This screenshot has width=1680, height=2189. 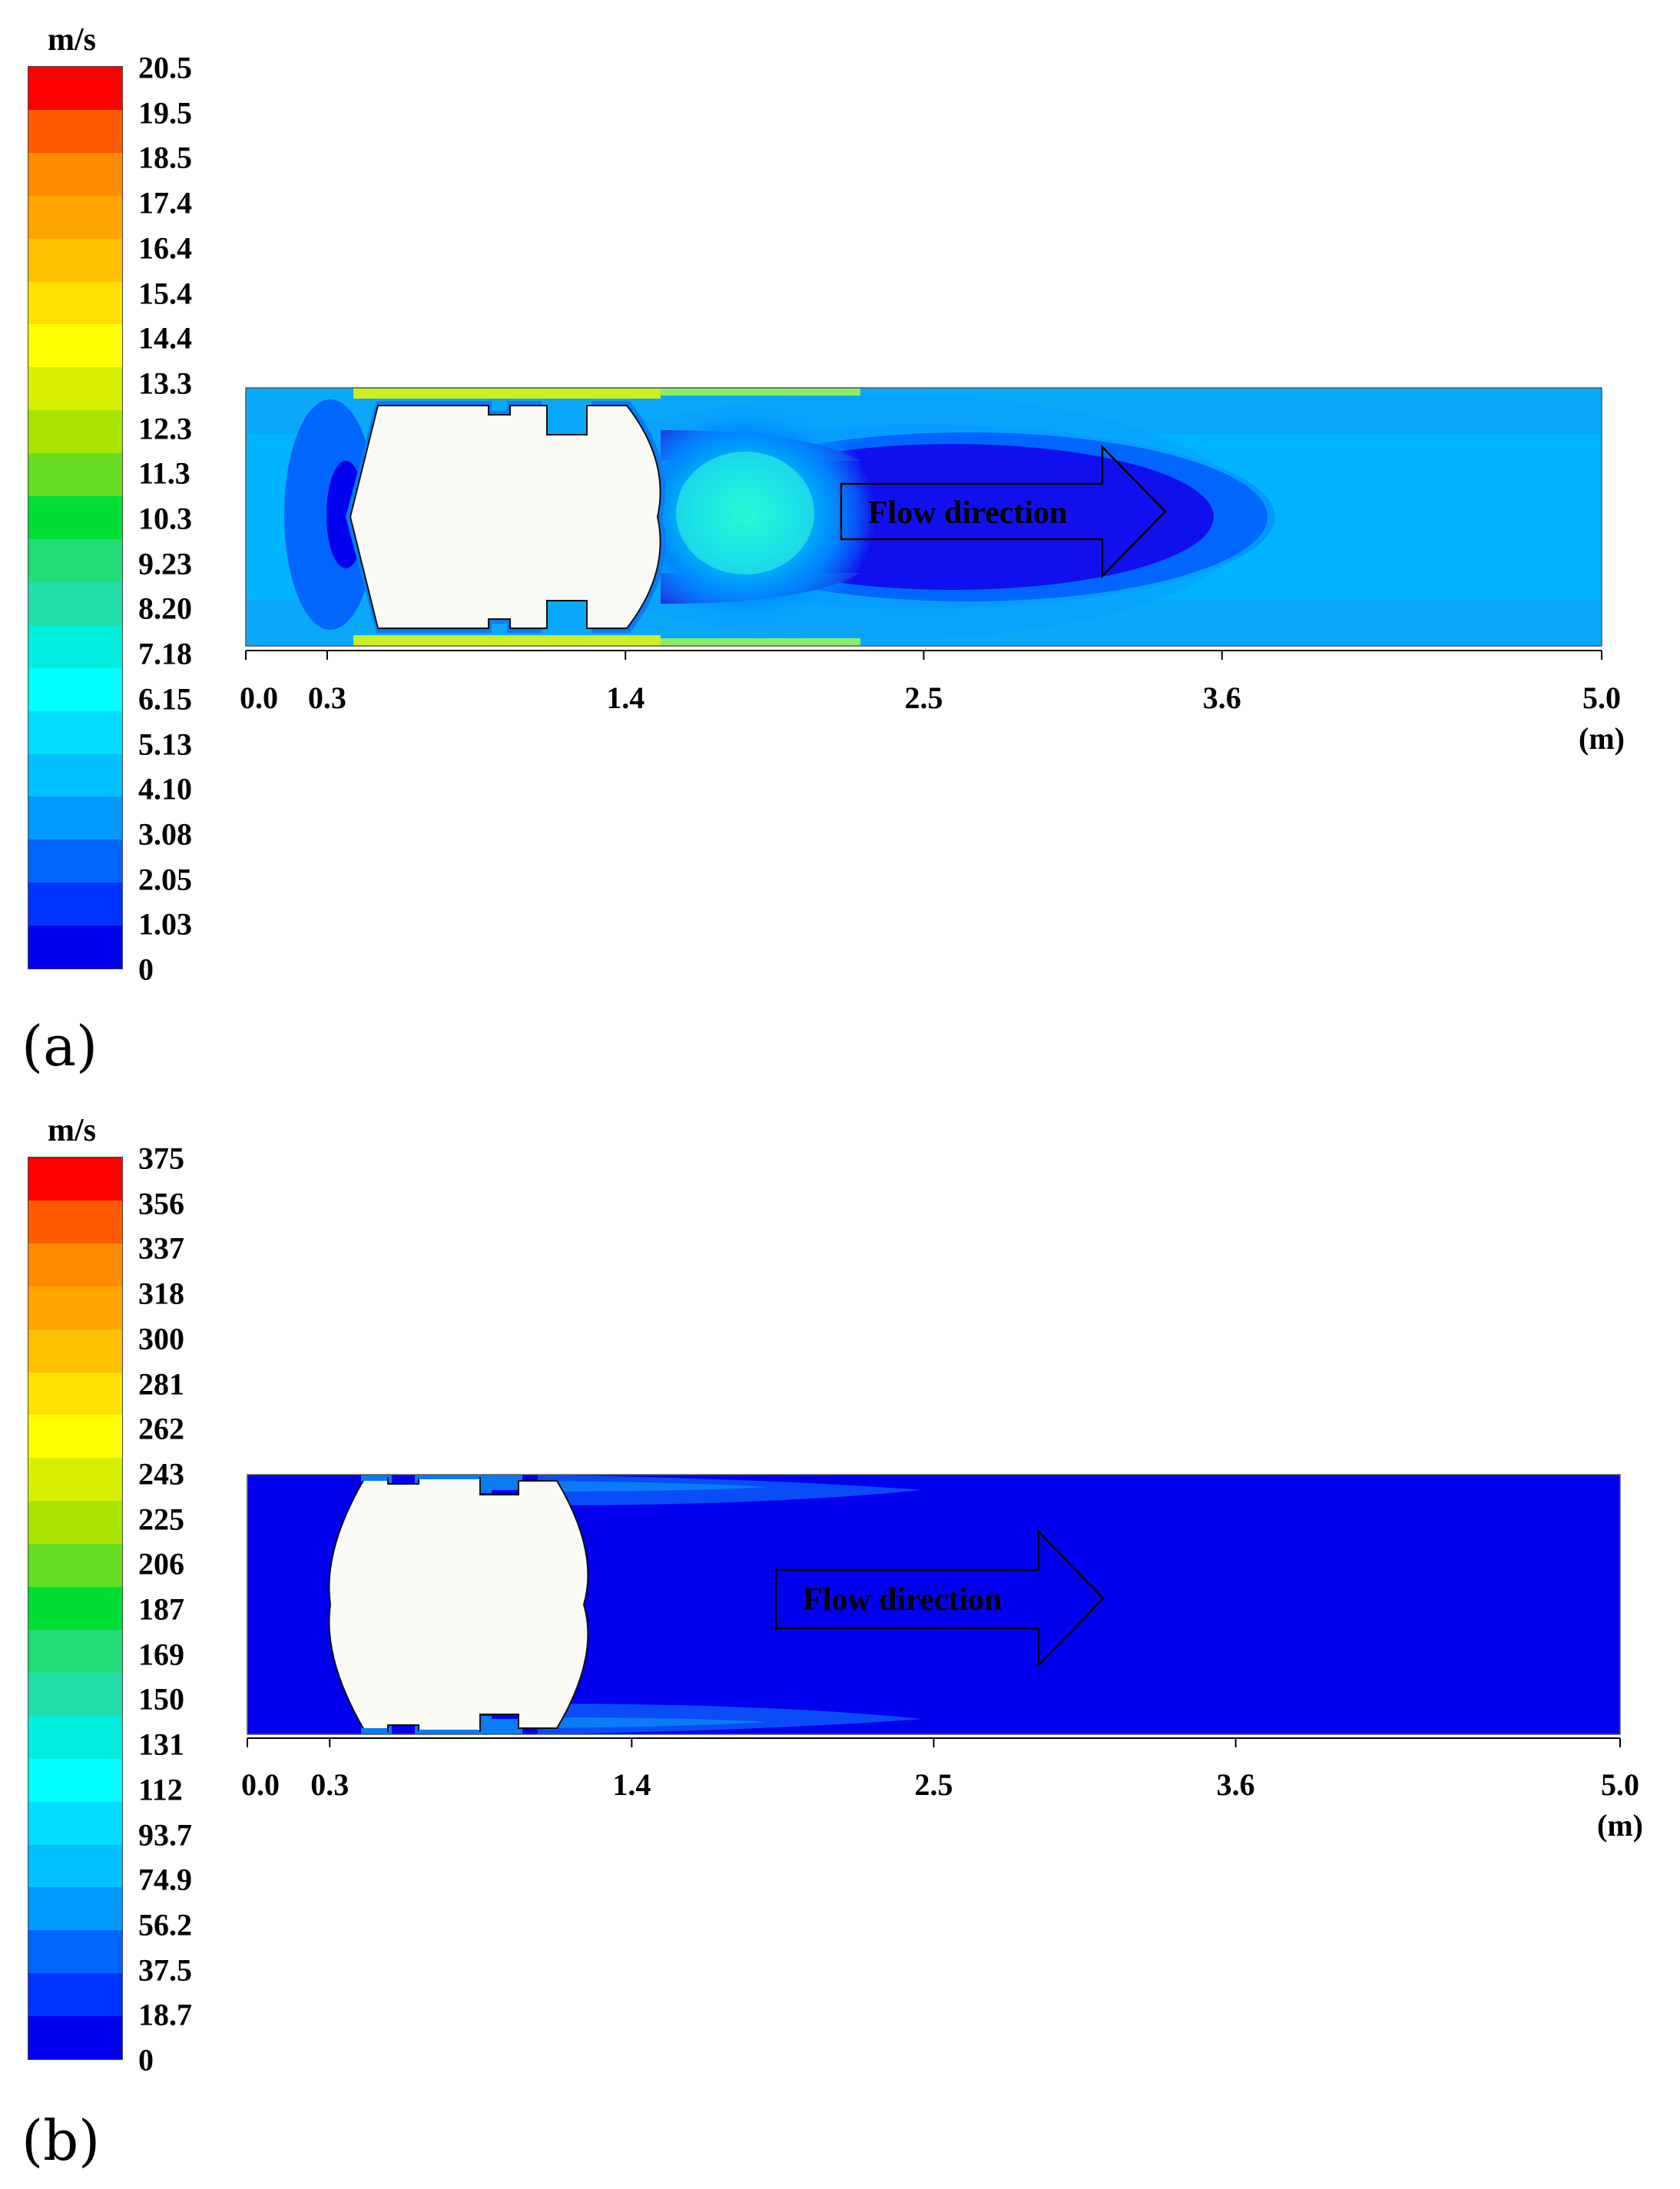 What do you see at coordinates (161, 1158) in the screenshot?
I see `legend-value-label: 375` at bounding box center [161, 1158].